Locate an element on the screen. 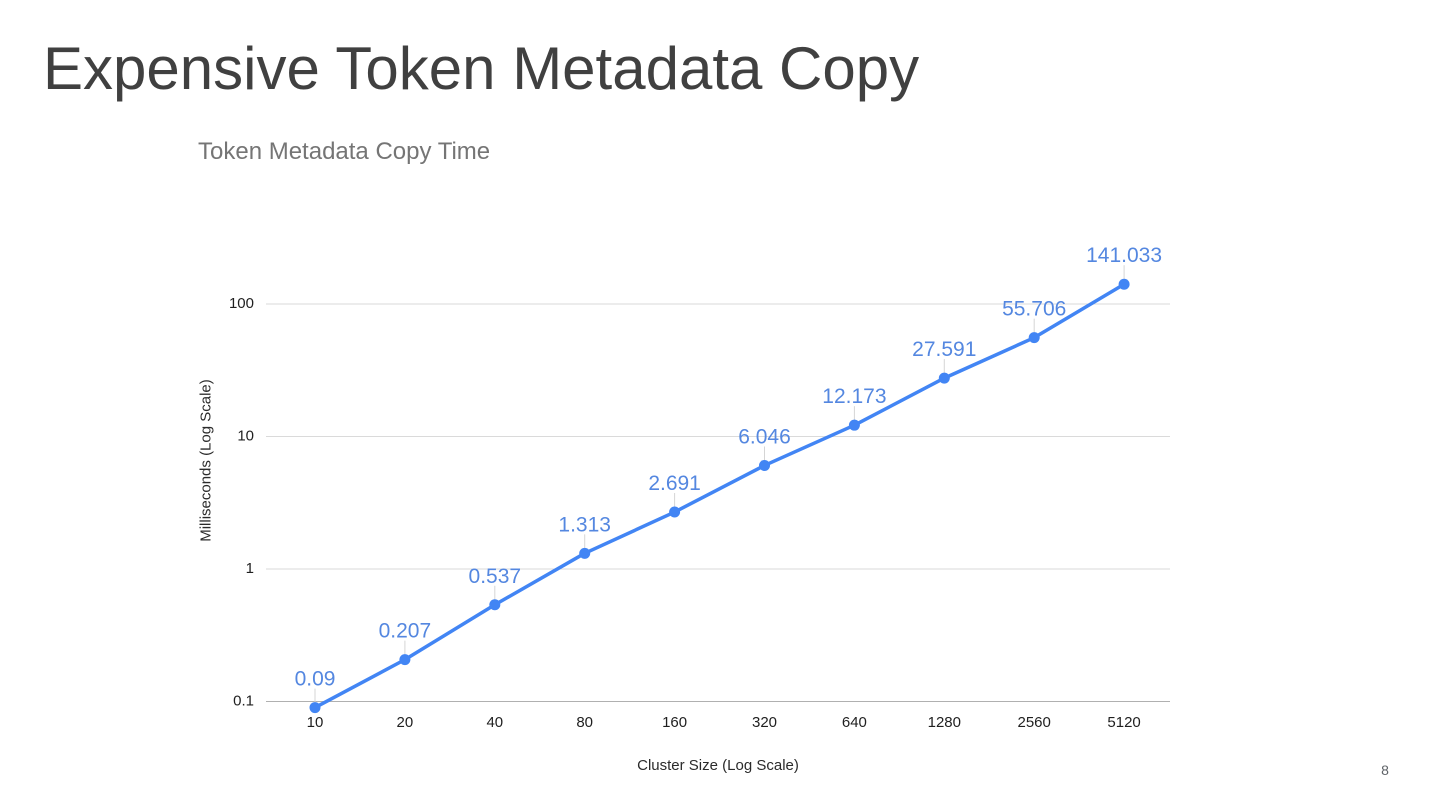 The image size is (1440, 810). x-axis-title: Cluster Size (Log Scale) is located at coordinates (718, 765).